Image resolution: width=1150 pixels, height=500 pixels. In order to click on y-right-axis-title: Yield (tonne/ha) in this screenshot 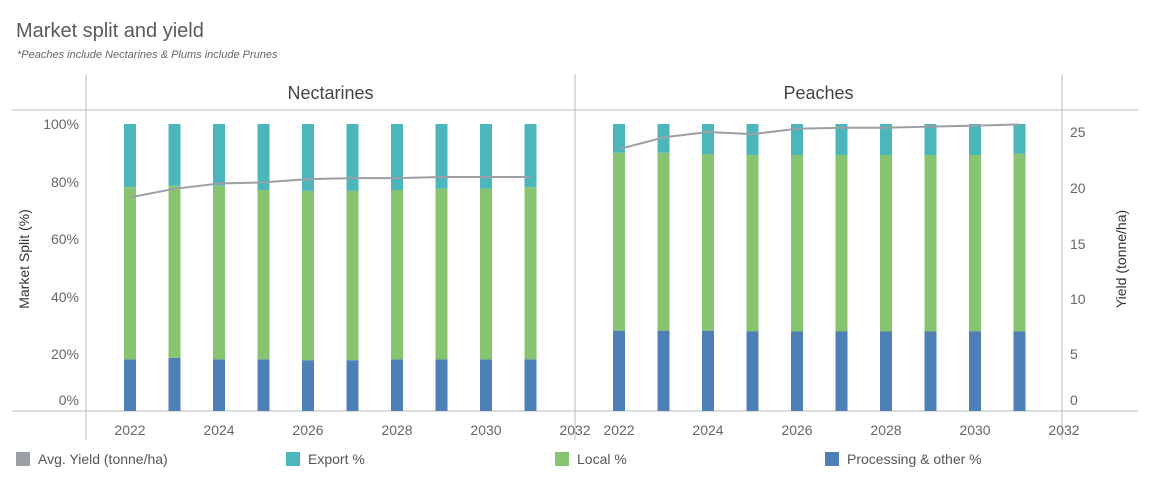, I will do `click(1121, 259)`.